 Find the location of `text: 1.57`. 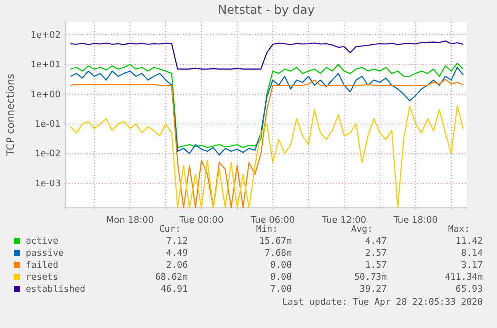

text: 1.57 is located at coordinates (376, 266).